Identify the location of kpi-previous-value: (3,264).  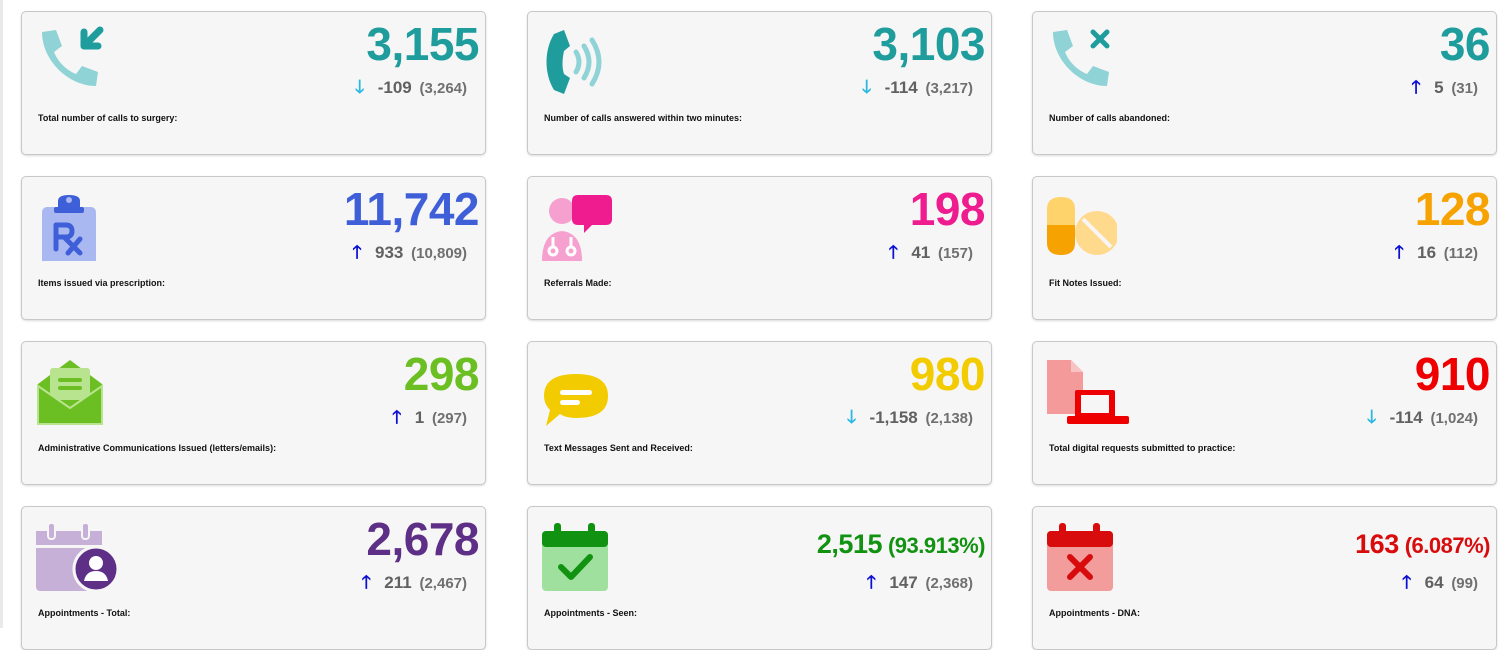
(443, 88).